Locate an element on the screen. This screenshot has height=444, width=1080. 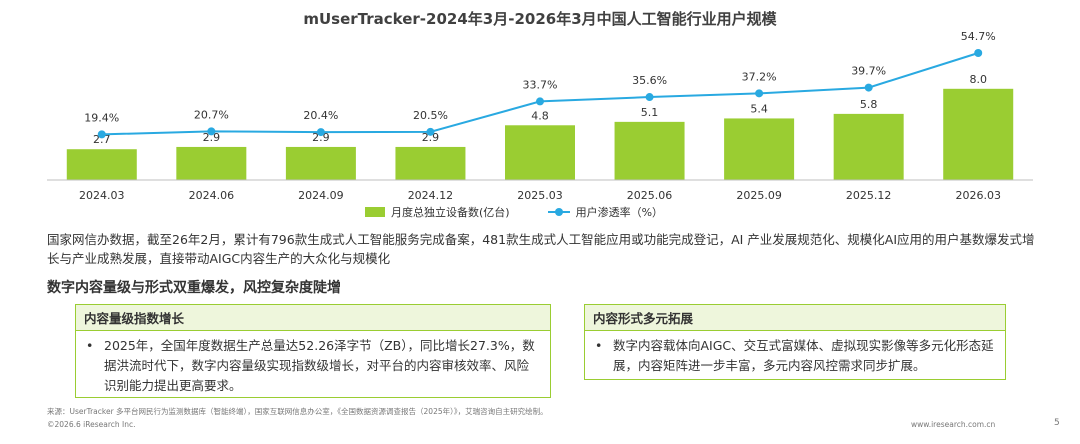
x-tick-label: 2025.09 is located at coordinates (759, 195).